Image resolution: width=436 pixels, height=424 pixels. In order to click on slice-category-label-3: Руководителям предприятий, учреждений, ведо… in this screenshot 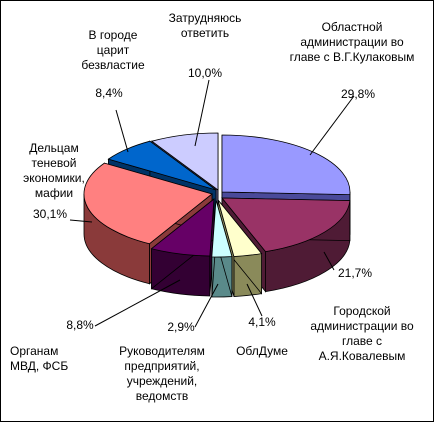, I will do `click(162, 373)`.